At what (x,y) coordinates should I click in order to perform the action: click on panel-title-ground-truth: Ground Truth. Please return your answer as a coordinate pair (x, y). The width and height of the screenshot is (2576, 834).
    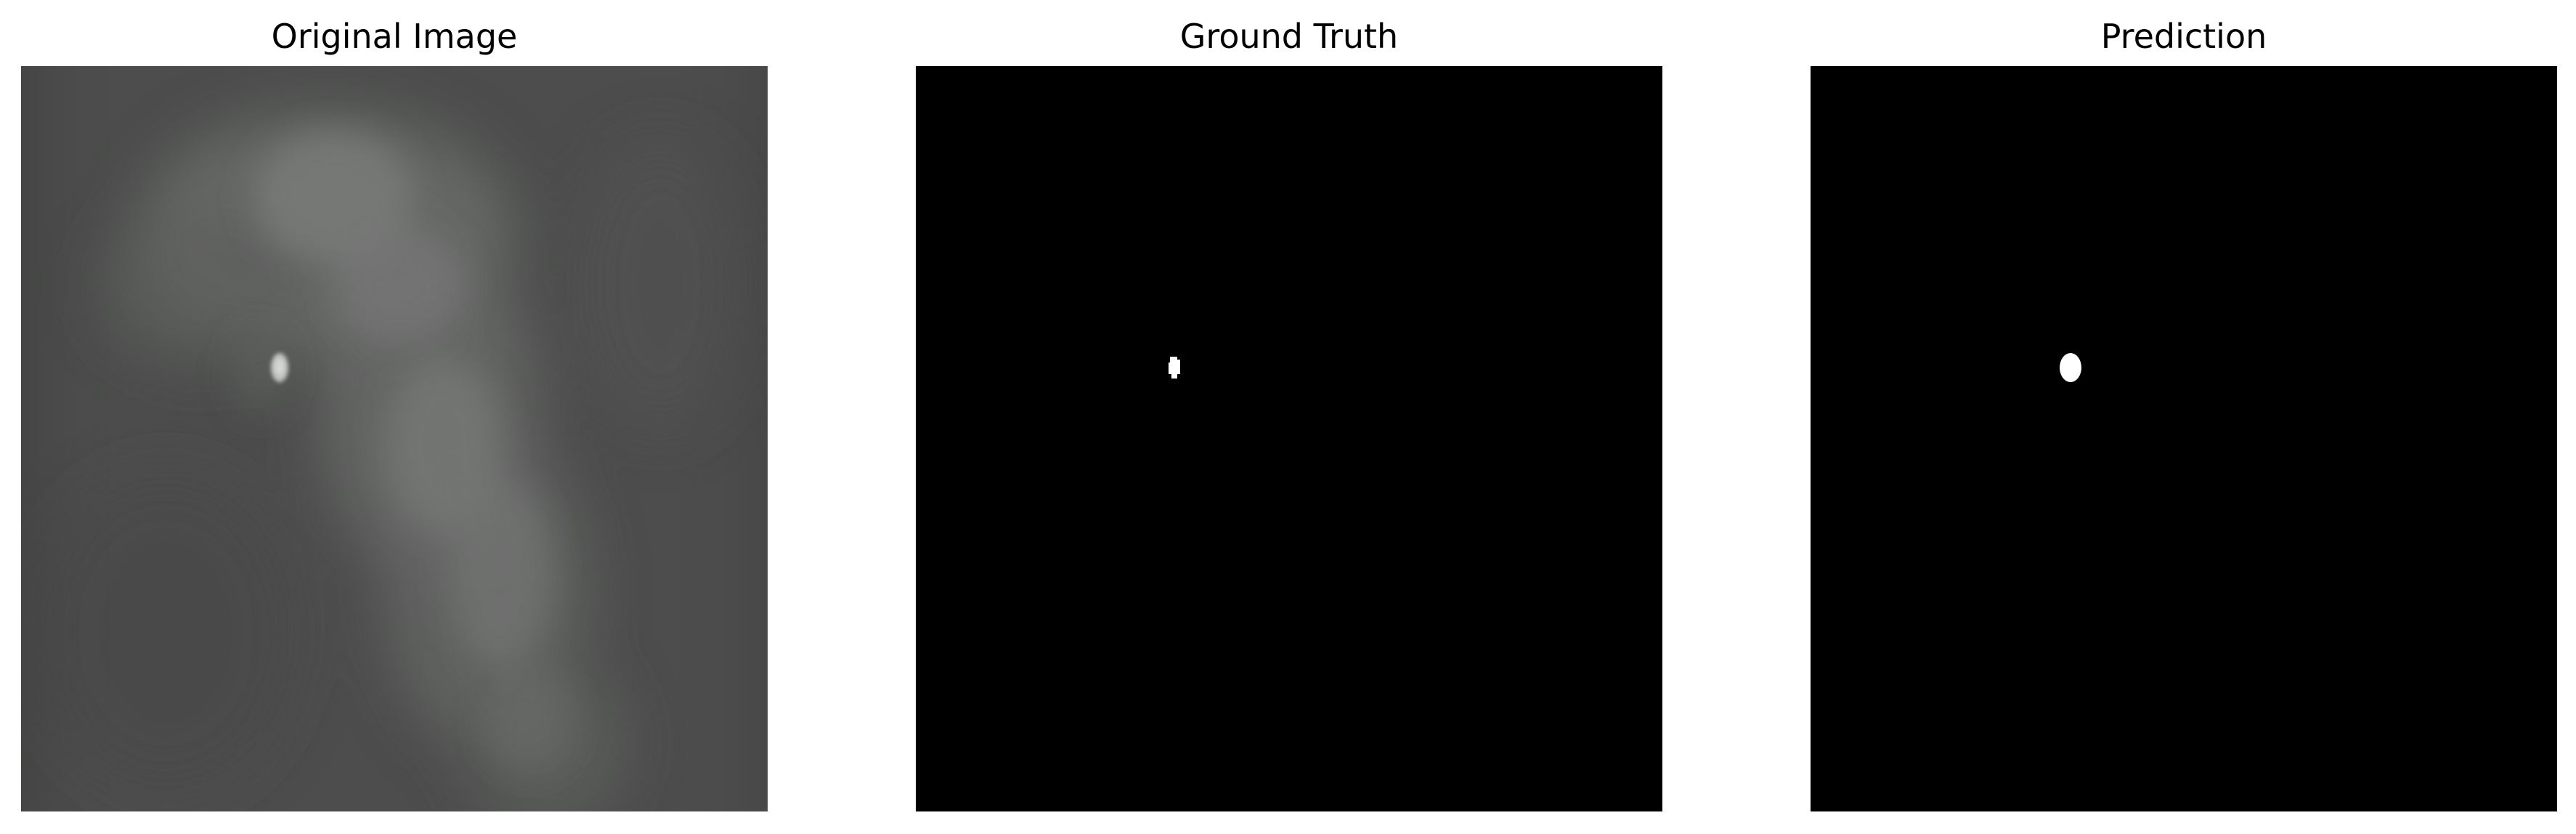
    Looking at the image, I should click on (1289, 36).